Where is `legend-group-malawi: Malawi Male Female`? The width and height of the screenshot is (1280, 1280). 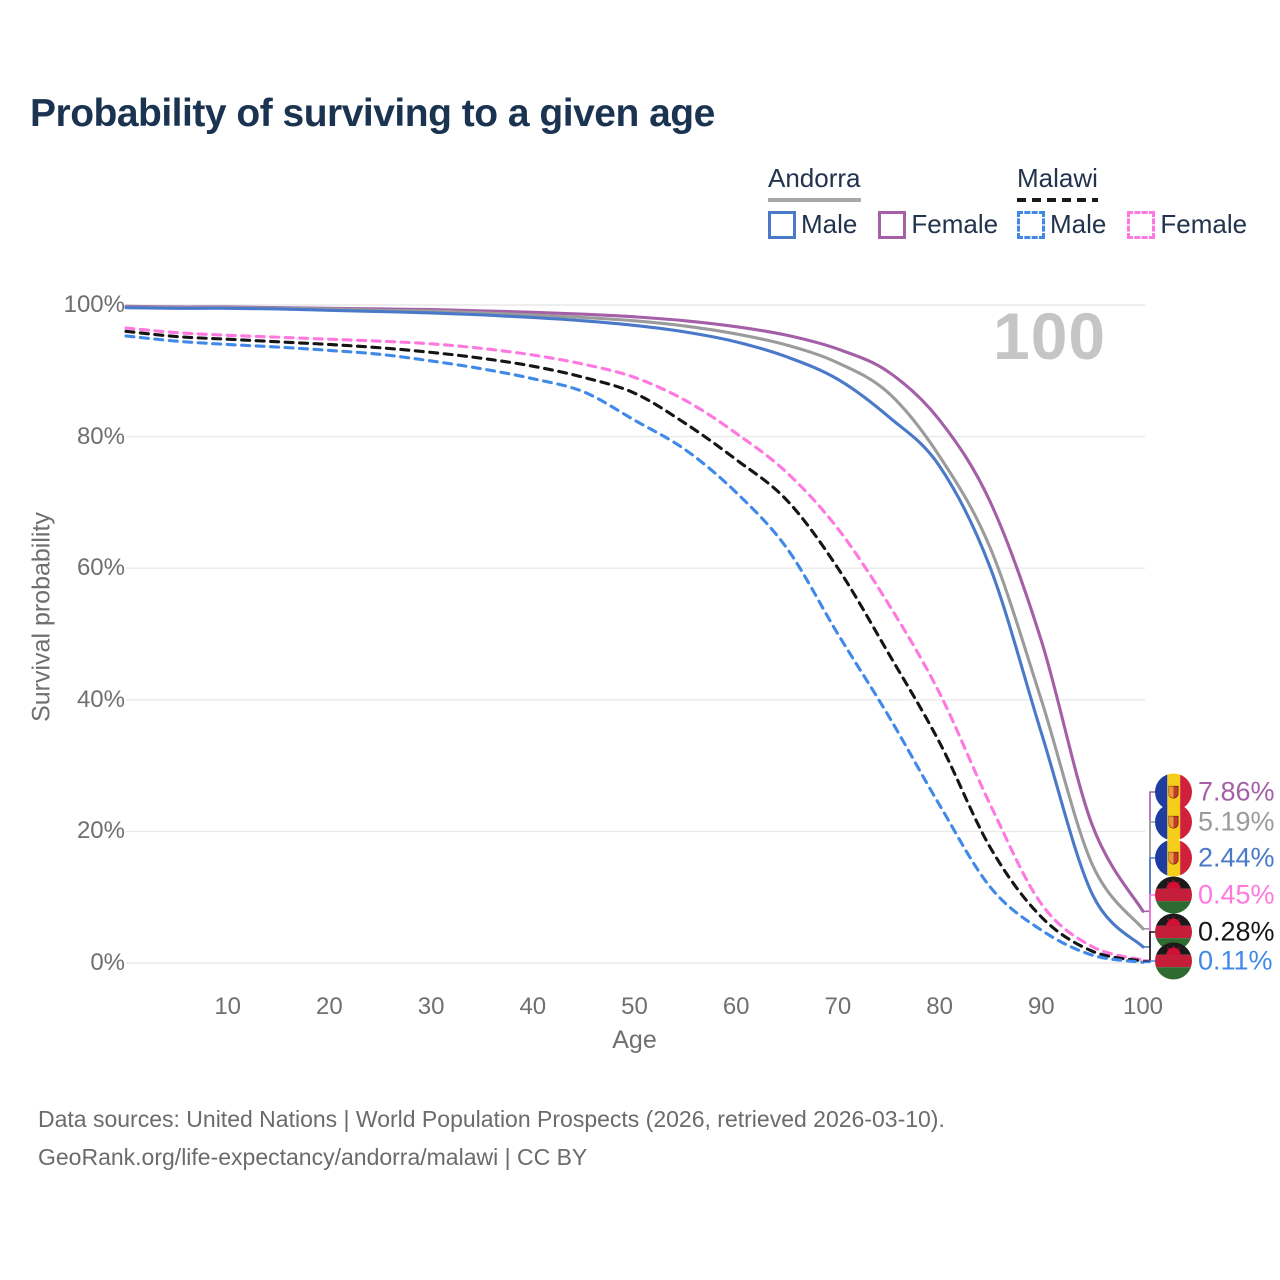
legend-group-malawi: Malawi Male Female is located at coordinates (1132, 201).